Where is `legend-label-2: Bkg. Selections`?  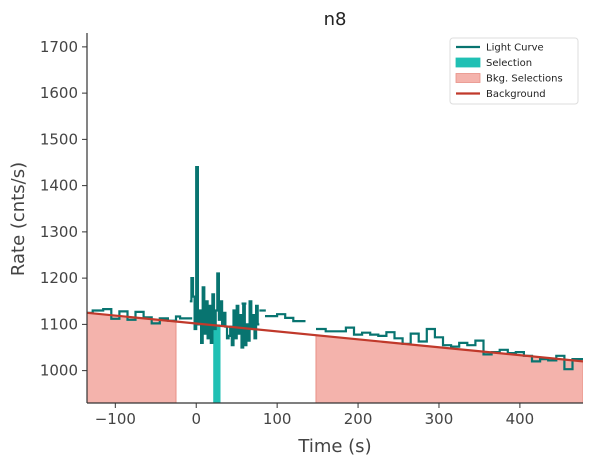
legend-label-2: Bkg. Selections is located at coordinates (524, 79).